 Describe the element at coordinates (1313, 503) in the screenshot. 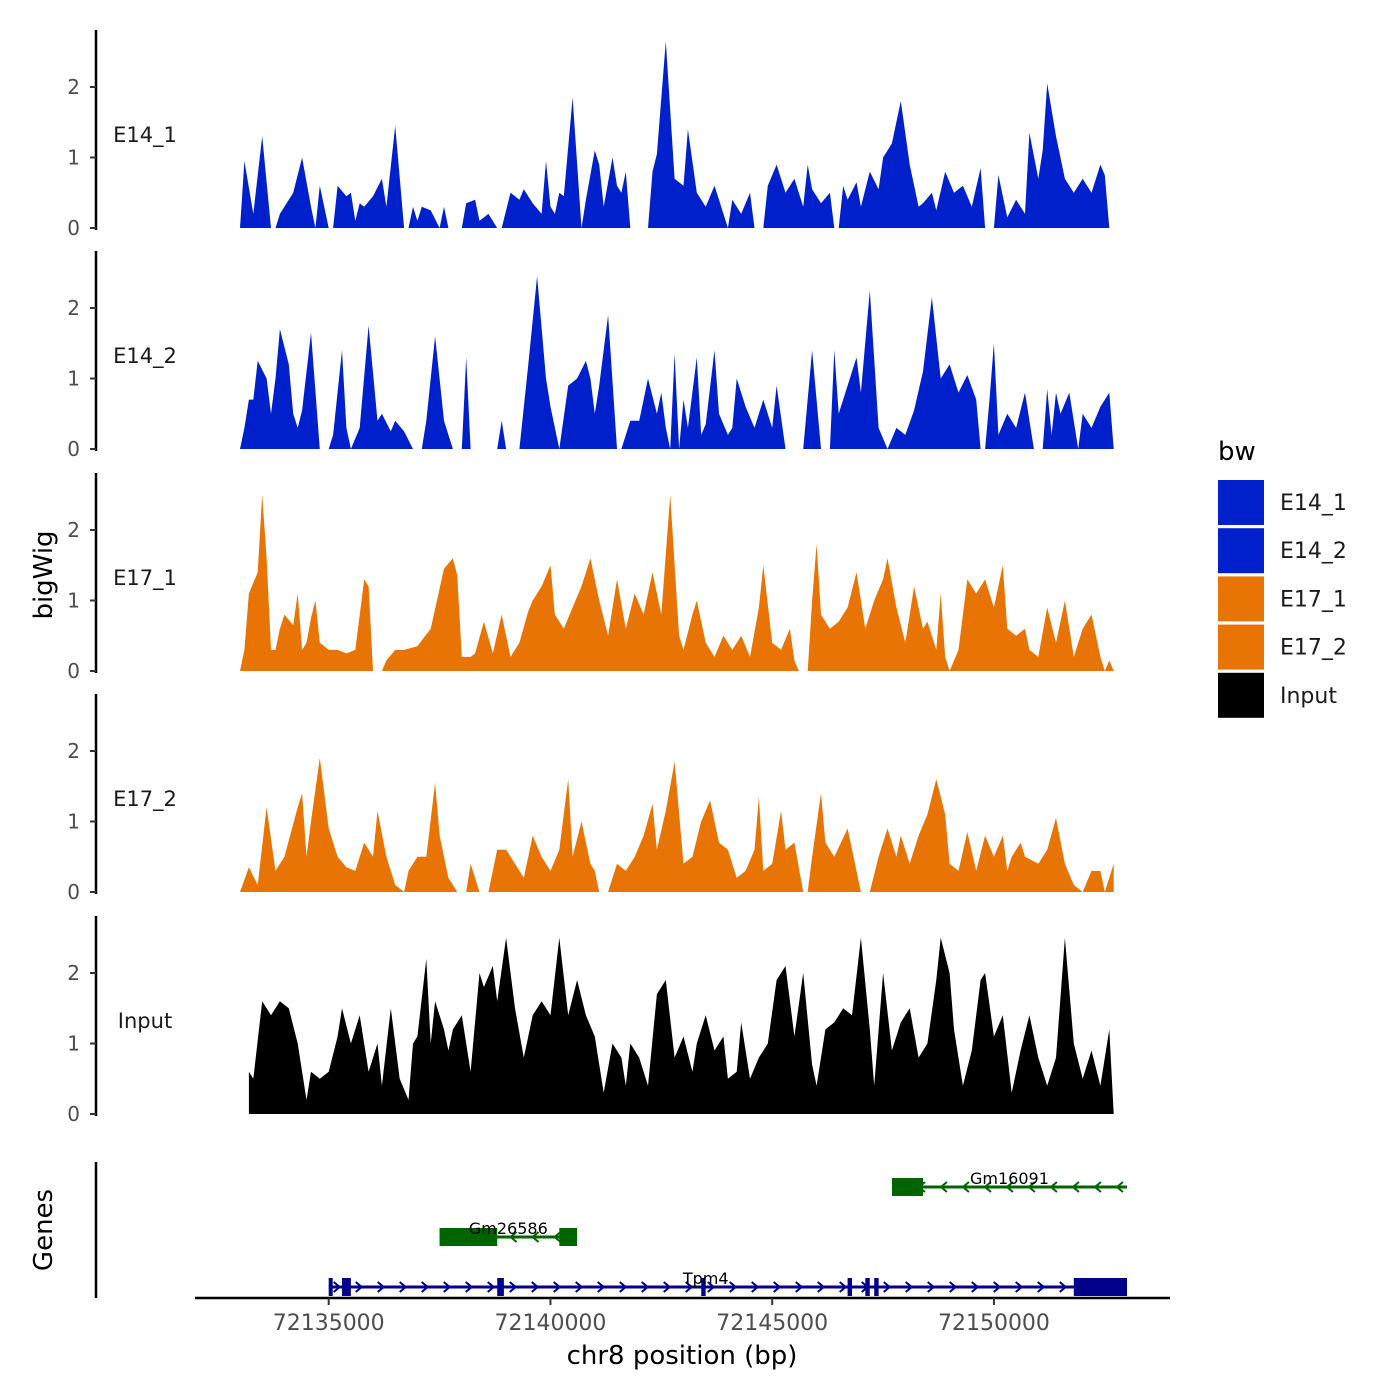

I see `legend-label: E14_1` at that location.